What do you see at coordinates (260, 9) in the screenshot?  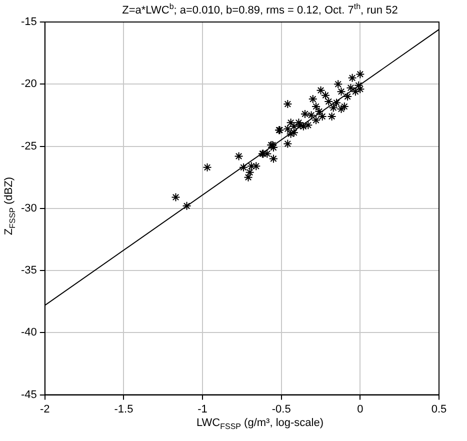 I see `chart-title: Z=a*LWC$^{b}$; a=0.010, b=0.89, rms = 0.12, Oct. 7$^{th}$, run 52` at bounding box center [260, 9].